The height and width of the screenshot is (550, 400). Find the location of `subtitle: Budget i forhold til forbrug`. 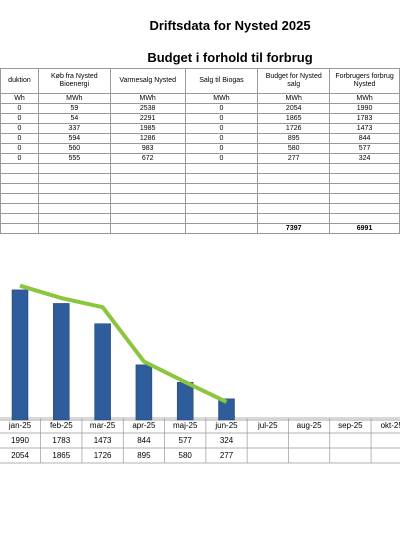

subtitle: Budget i forhold til forbrug is located at coordinates (230, 57).